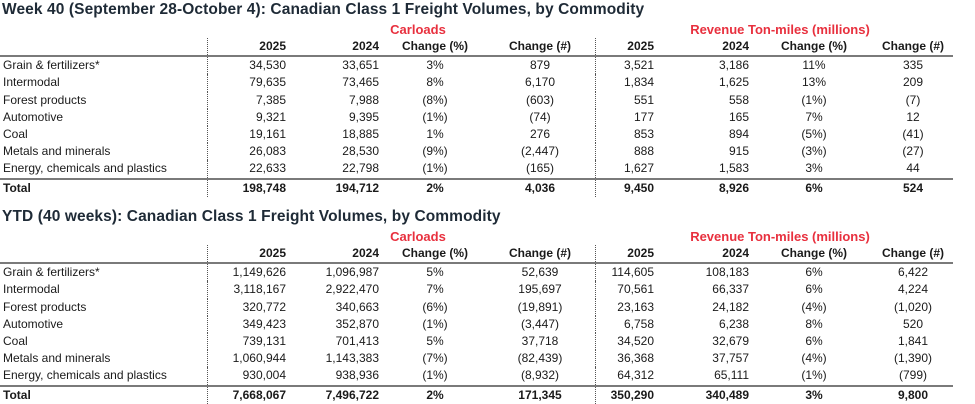  What do you see at coordinates (264, 306) in the screenshot?
I see `cell-carloads-2025: 320,772` at bounding box center [264, 306].